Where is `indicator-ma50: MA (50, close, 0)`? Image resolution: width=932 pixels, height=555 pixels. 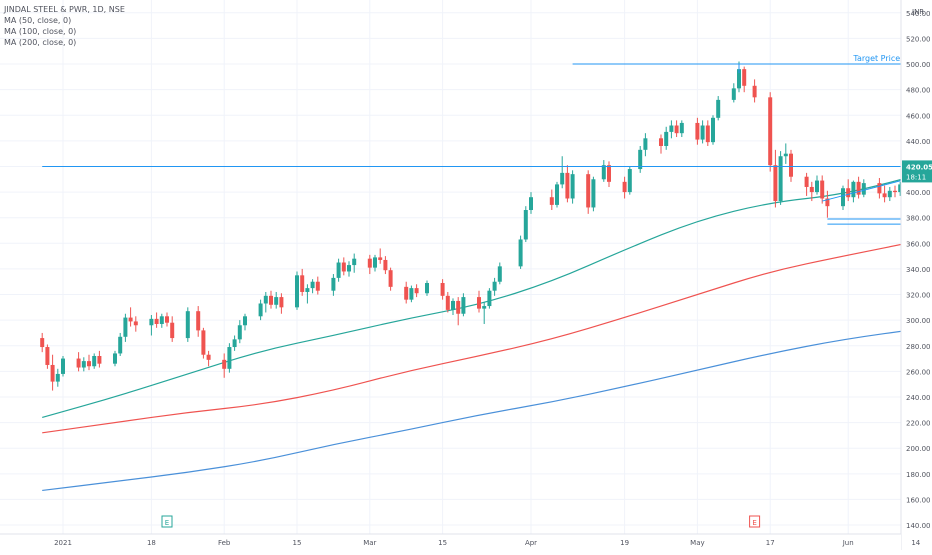 indicator-ma50: MA (50, close, 0) is located at coordinates (38, 20).